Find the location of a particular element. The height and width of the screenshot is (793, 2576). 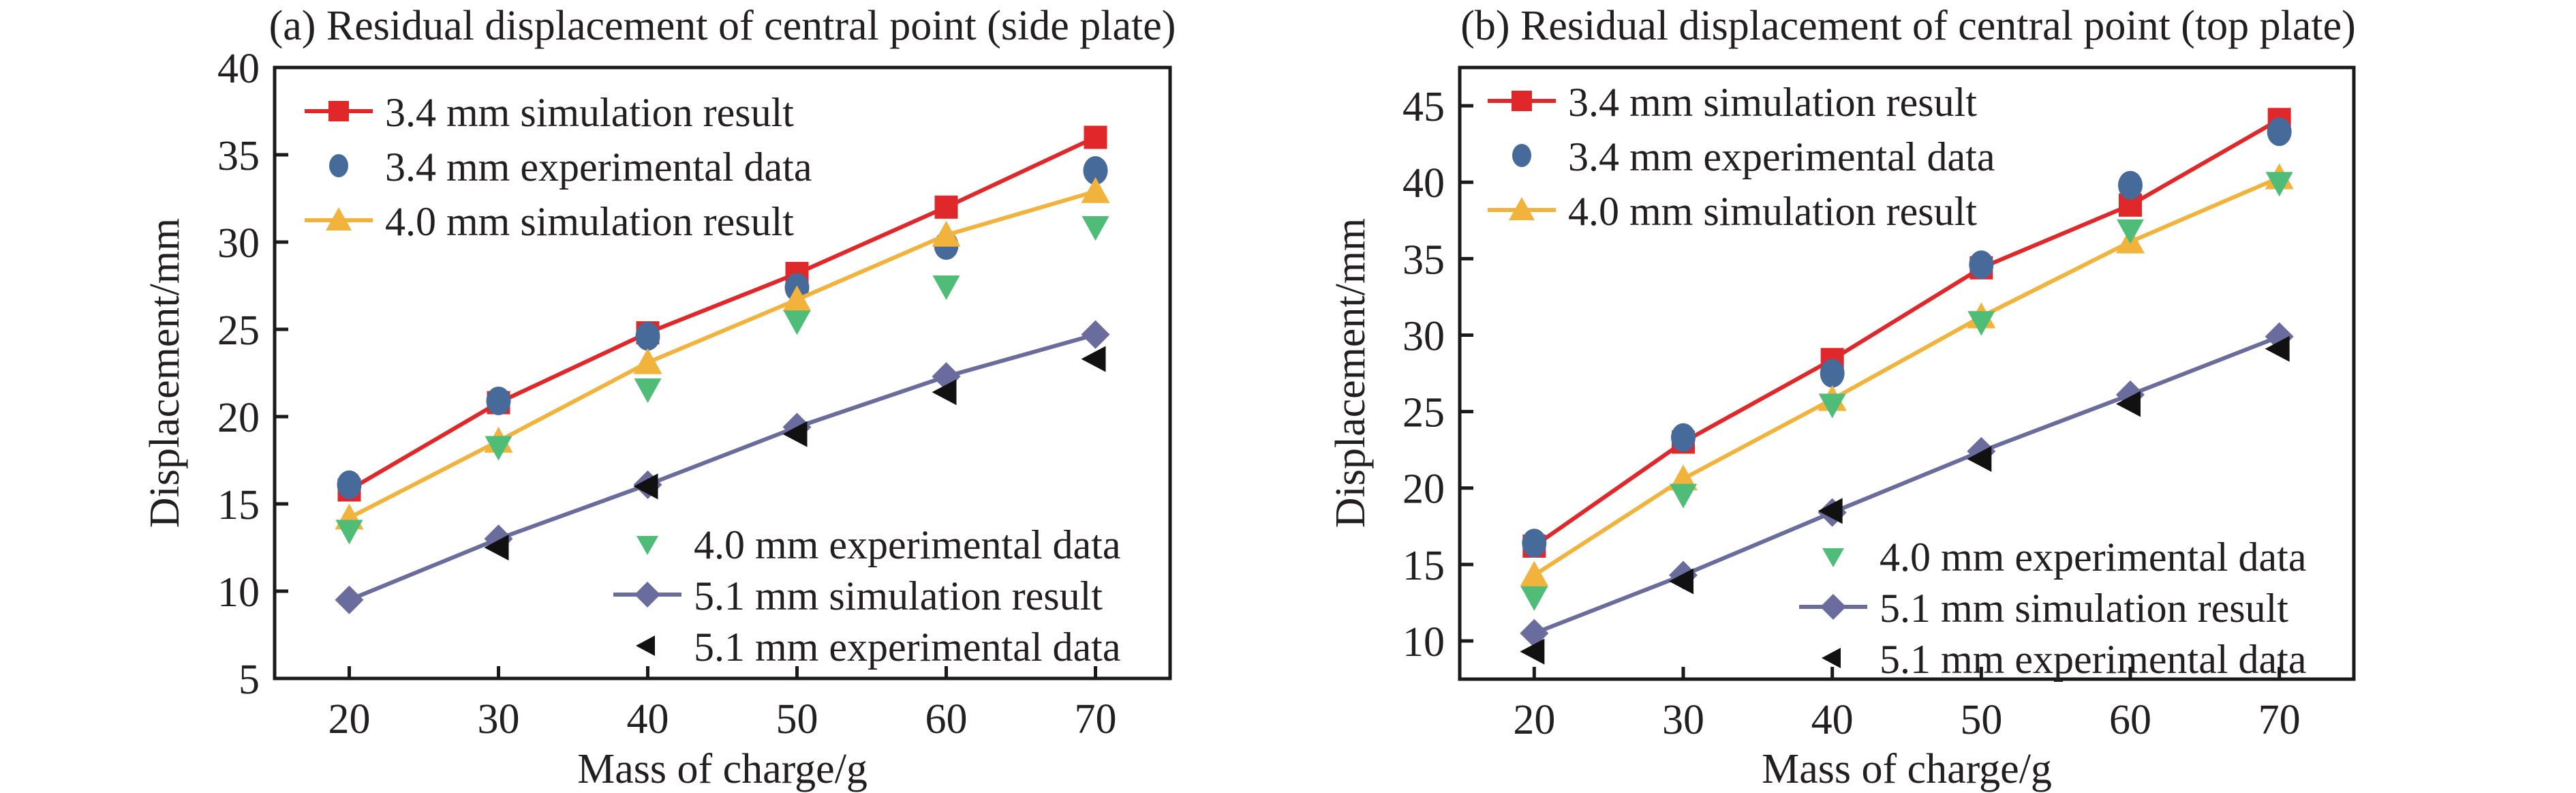

y-axis-label-a: Displacement/mm is located at coordinates (165, 373).